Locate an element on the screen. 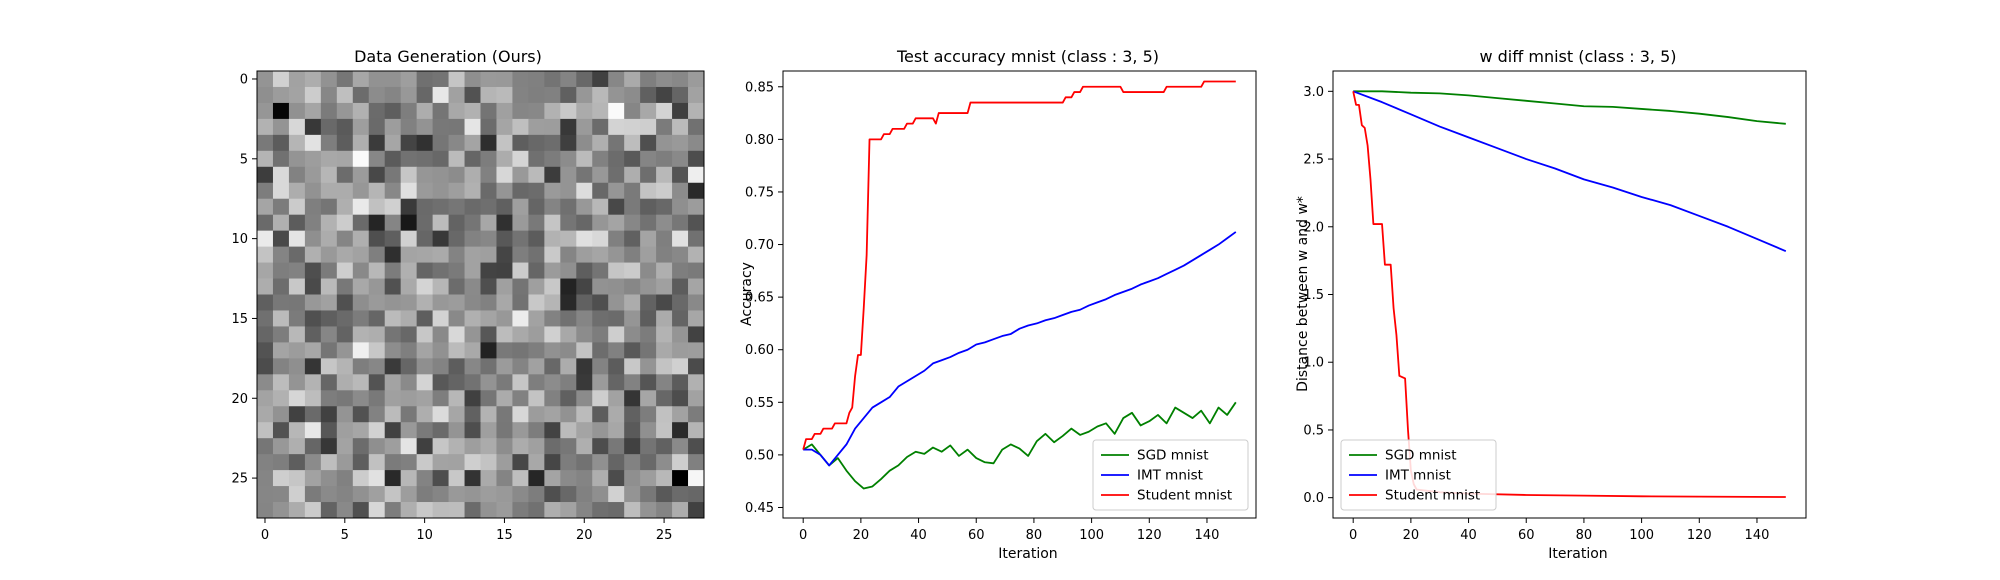  x-tick-label: 10 is located at coordinates (424, 535).